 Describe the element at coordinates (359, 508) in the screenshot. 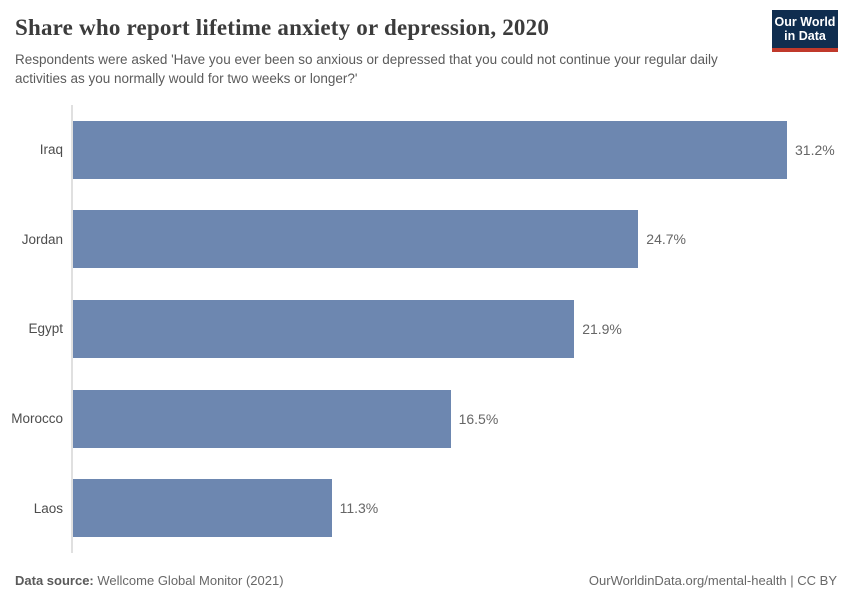

I see `bar-value-label: 11.3%` at that location.